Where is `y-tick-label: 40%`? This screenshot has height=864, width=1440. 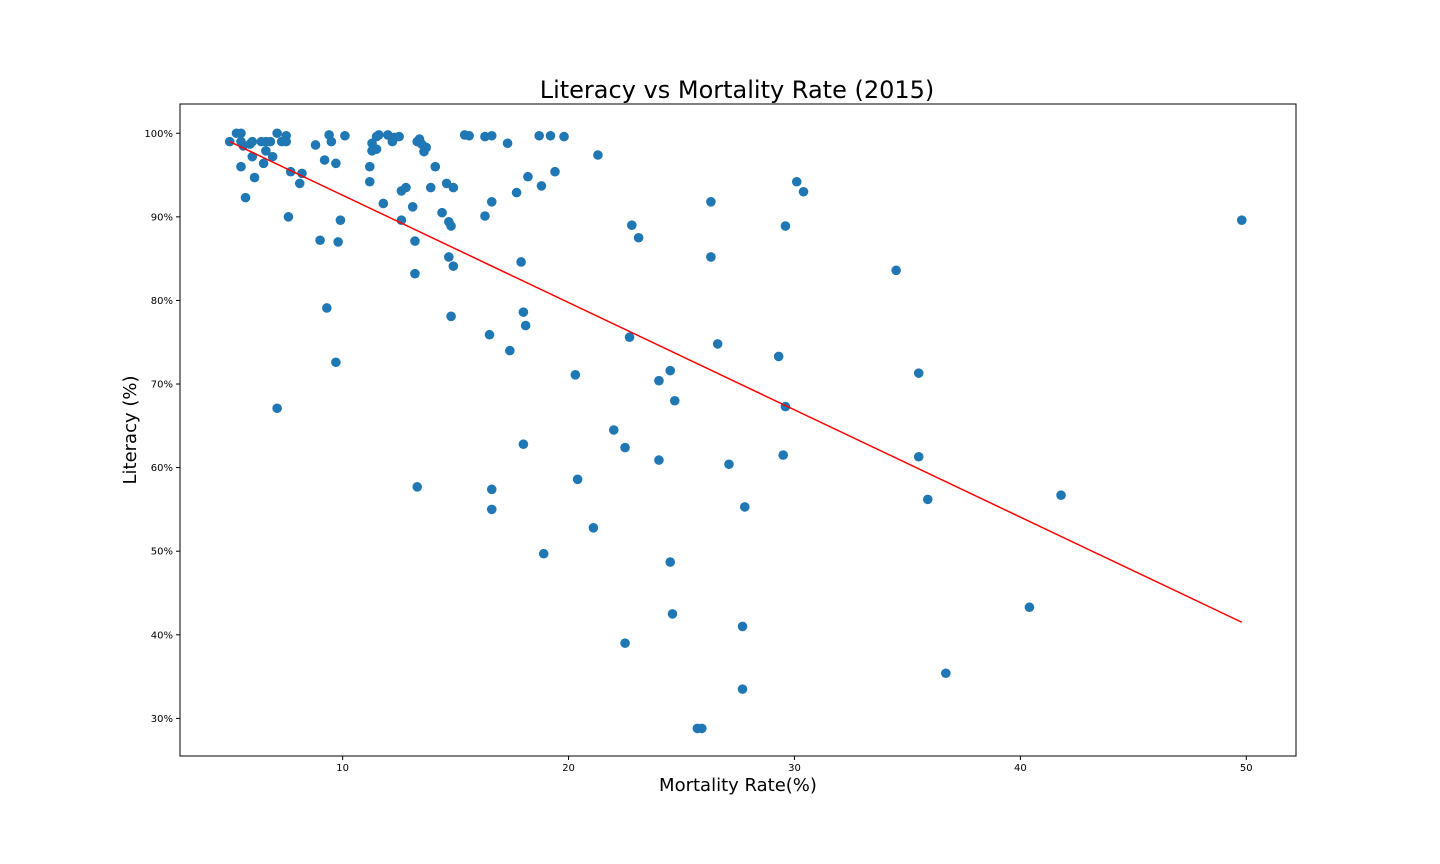 y-tick-label: 40% is located at coordinates (162, 635).